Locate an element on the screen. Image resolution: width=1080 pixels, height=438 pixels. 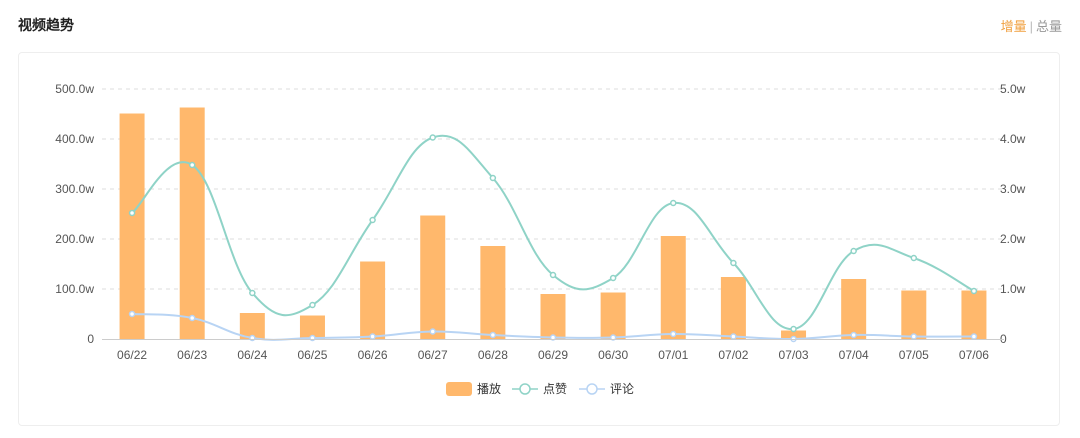
y-right-tick-label: 1.0w is located at coordinates (1013, 289).